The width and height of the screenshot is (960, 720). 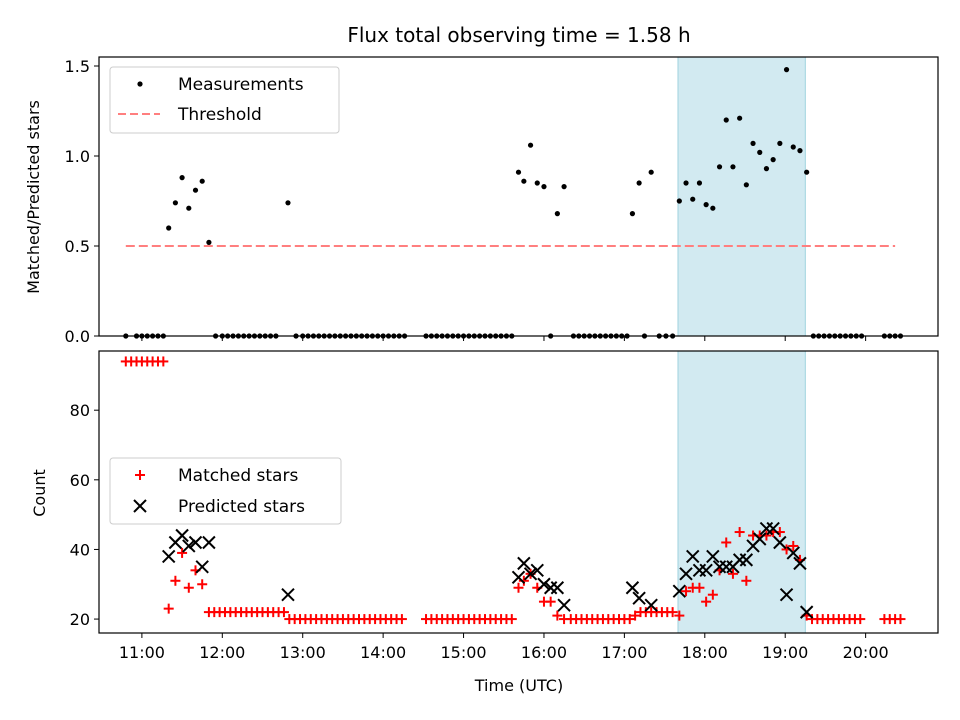 I want to click on legend-measurements-marker, so click(x=140, y=84).